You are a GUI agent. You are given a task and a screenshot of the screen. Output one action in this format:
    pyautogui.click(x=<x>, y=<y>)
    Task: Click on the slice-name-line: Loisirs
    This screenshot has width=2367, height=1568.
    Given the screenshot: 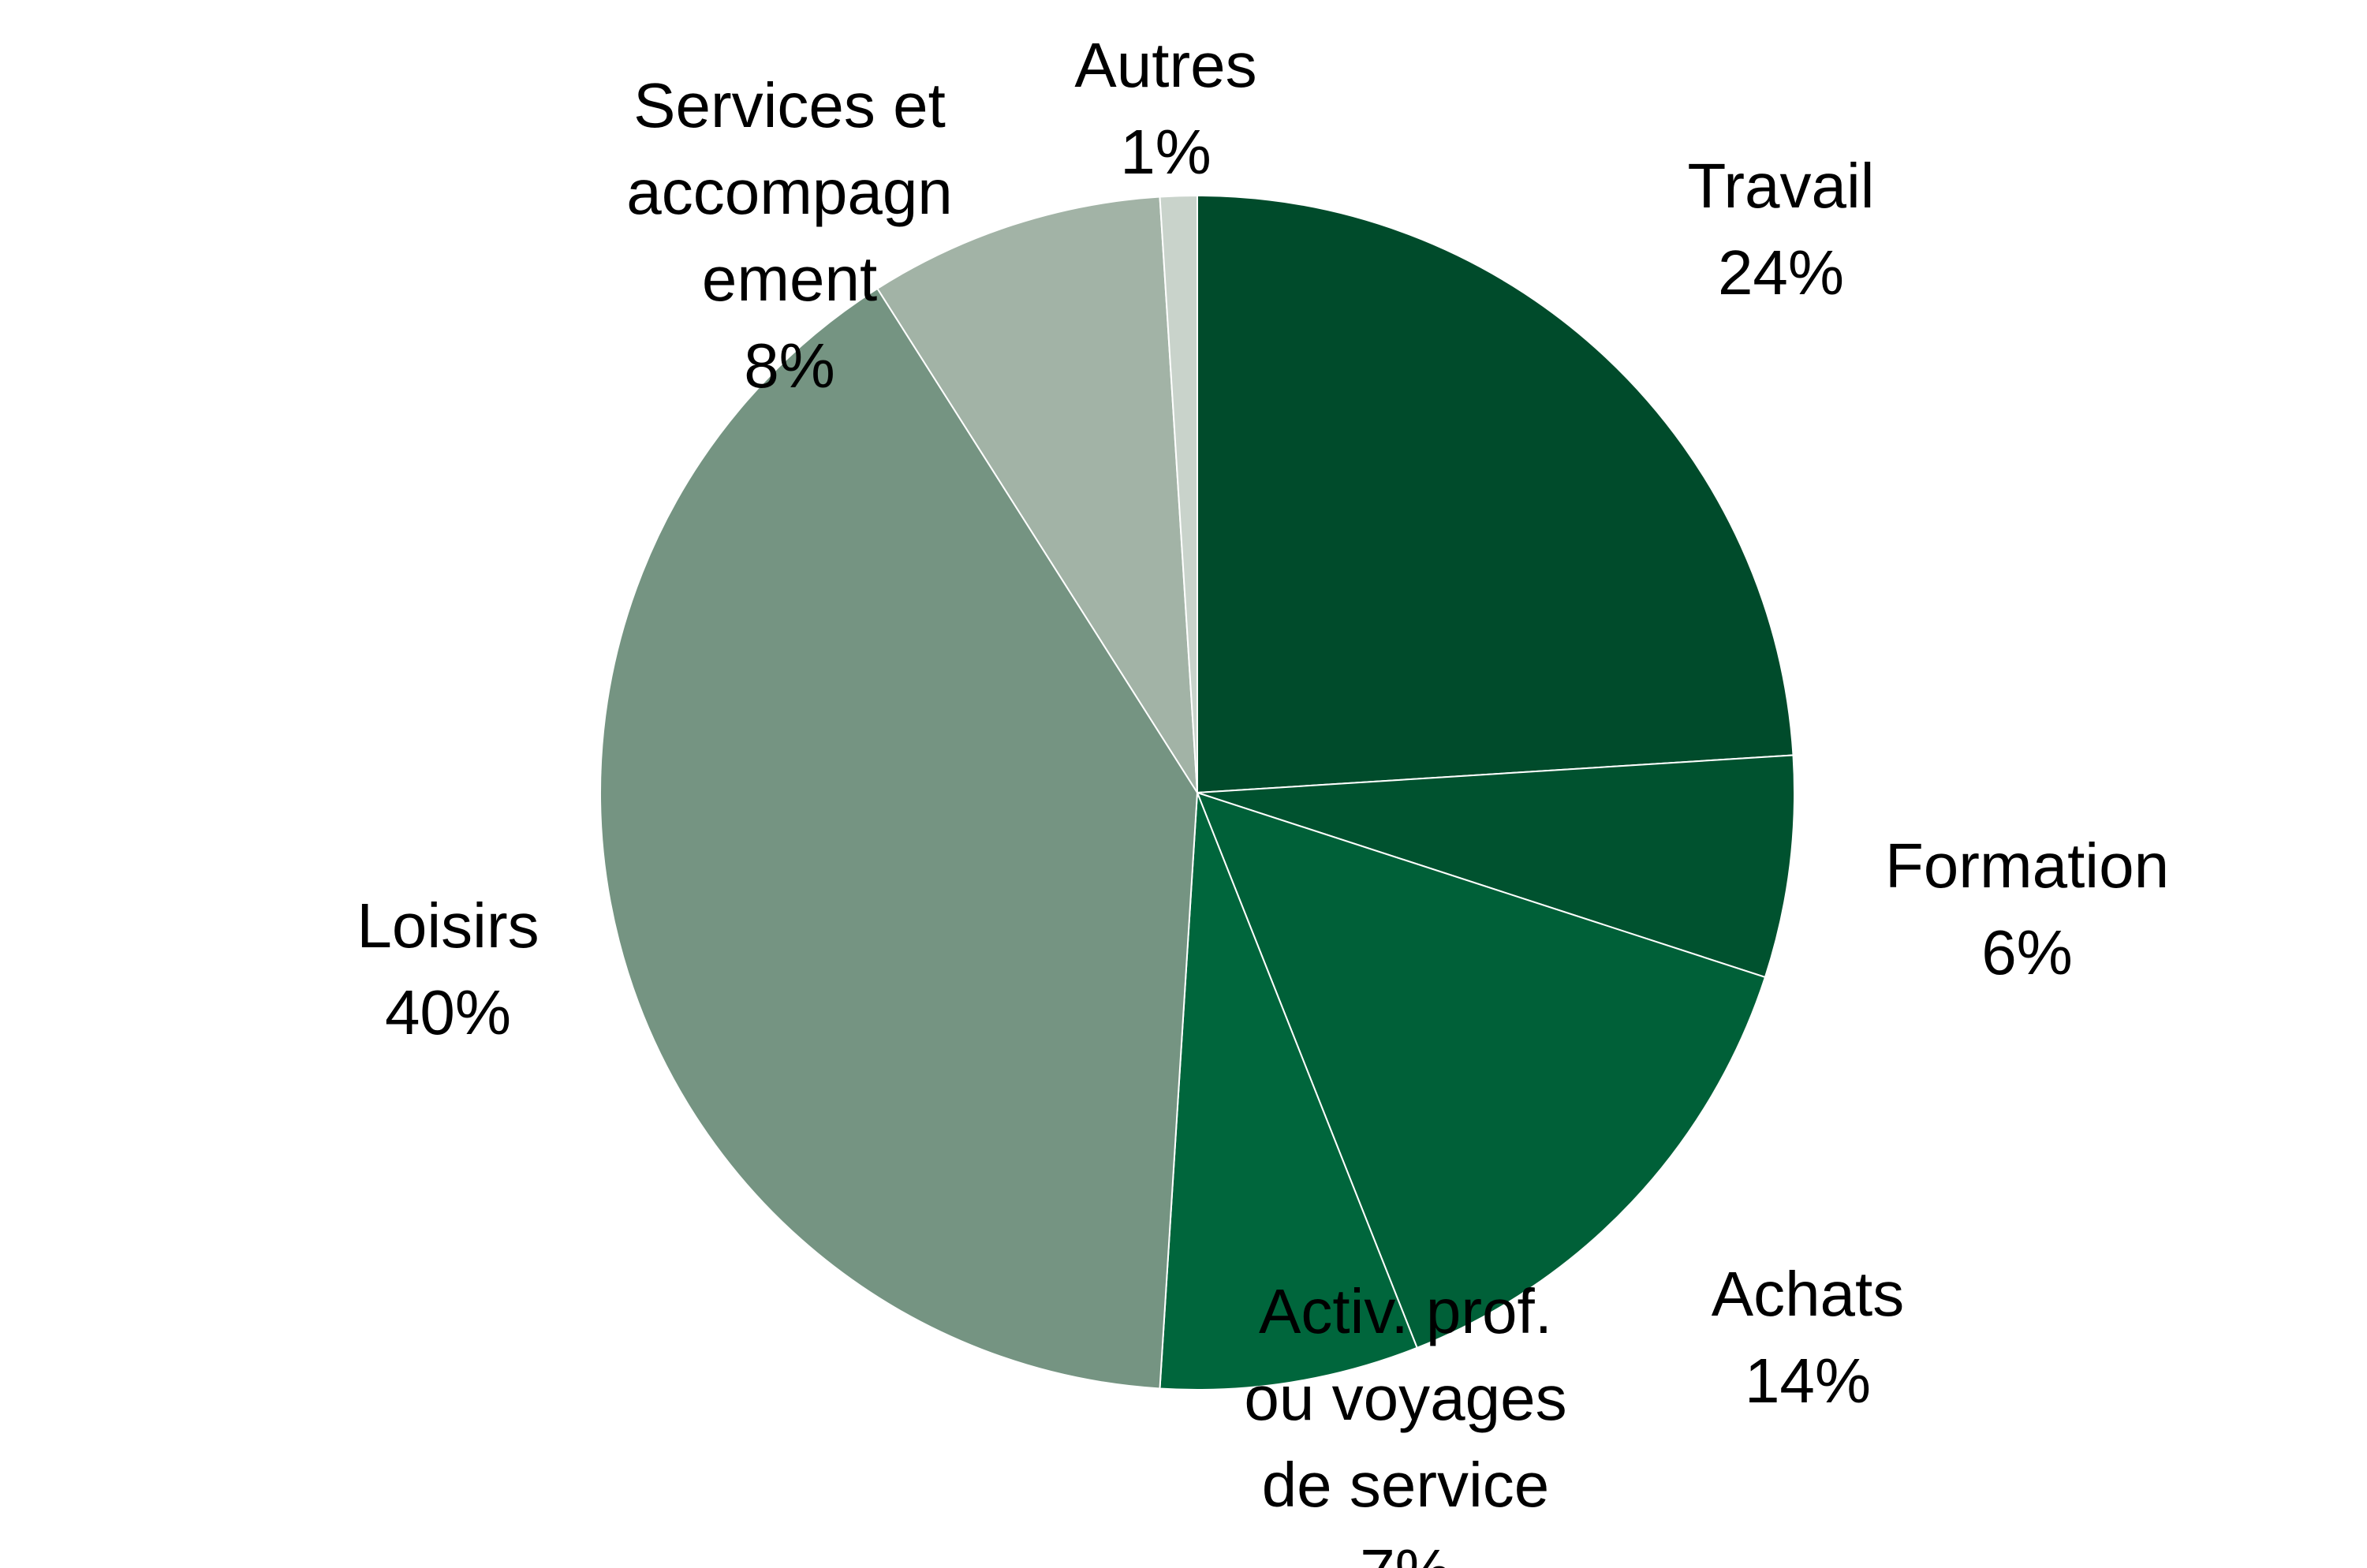 What is the action you would take?
    pyautogui.click(x=448, y=925)
    